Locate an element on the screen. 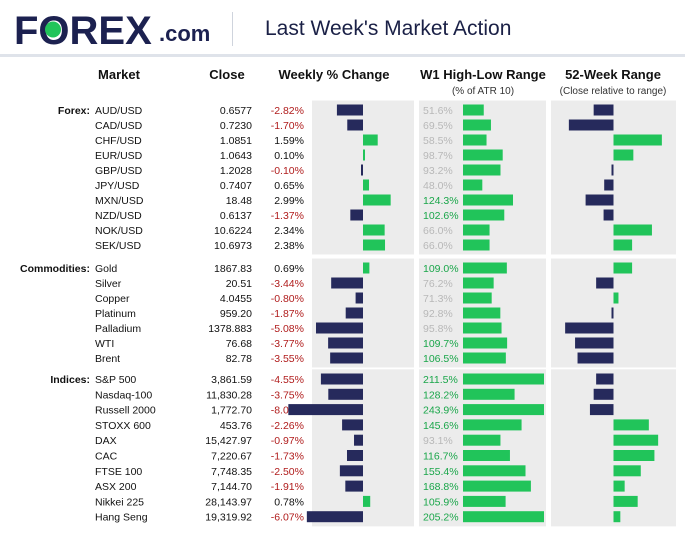 This screenshot has height=538, width=695. table-row: STOXX 600 453.76 -2.26% 145.6% is located at coordinates (372, 425).